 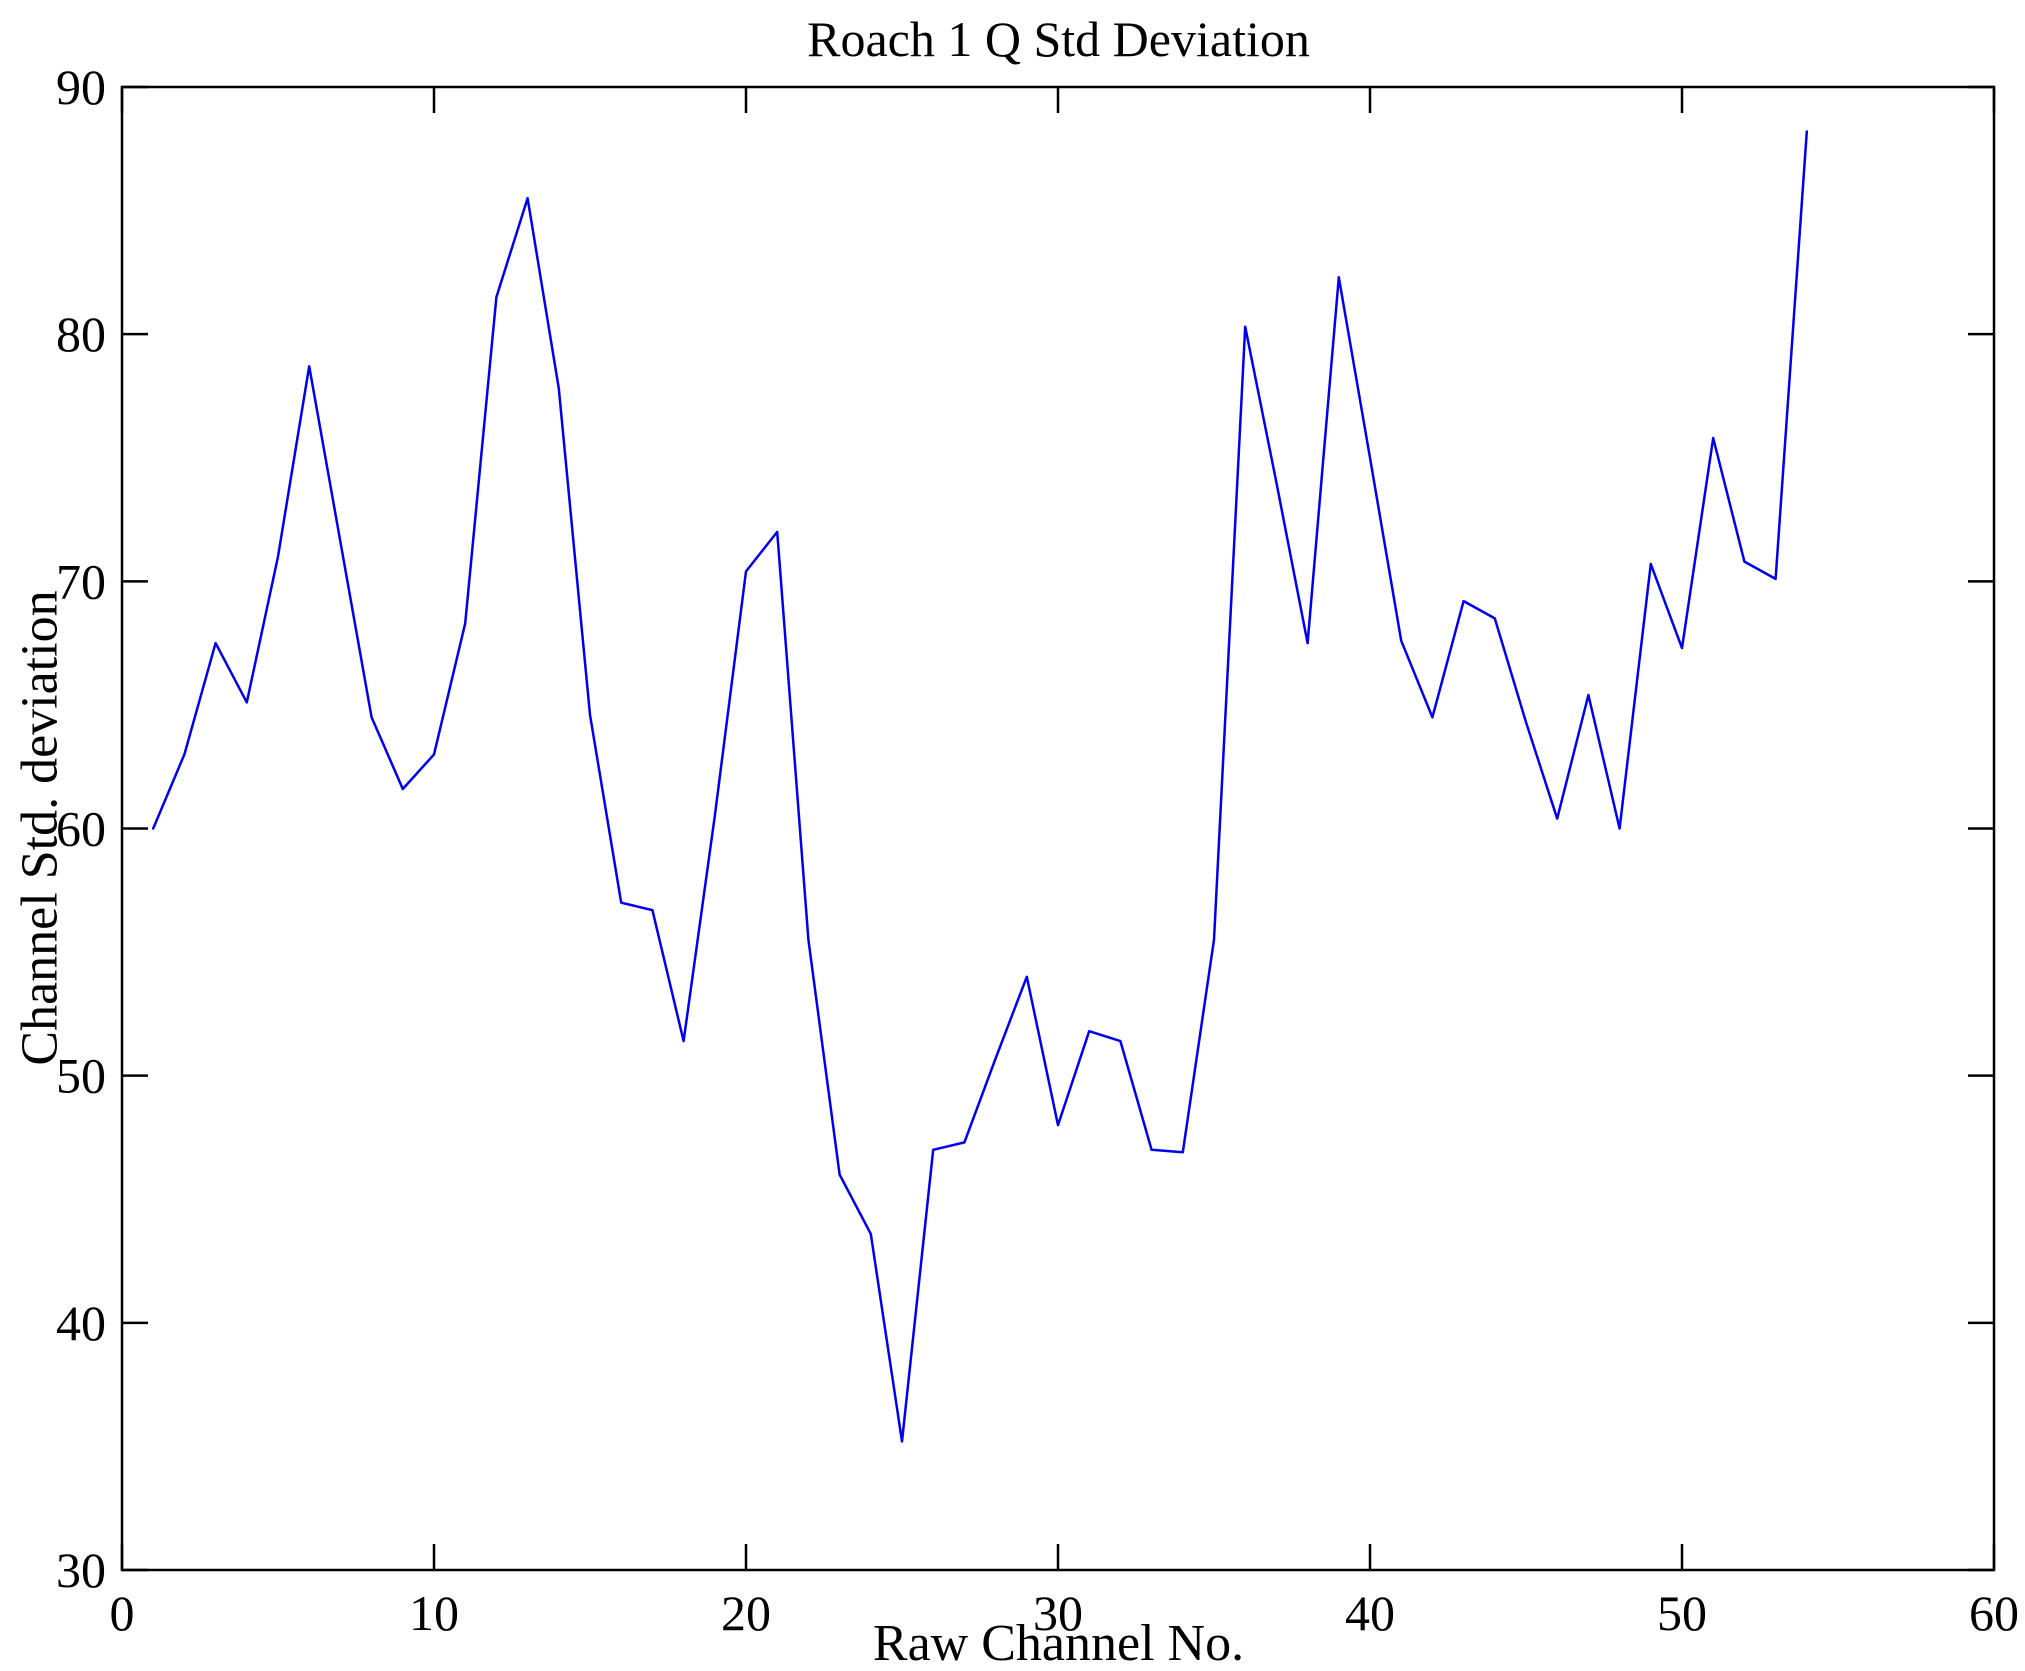 I want to click on x-tick-label: 30, so click(x=1058, y=1613).